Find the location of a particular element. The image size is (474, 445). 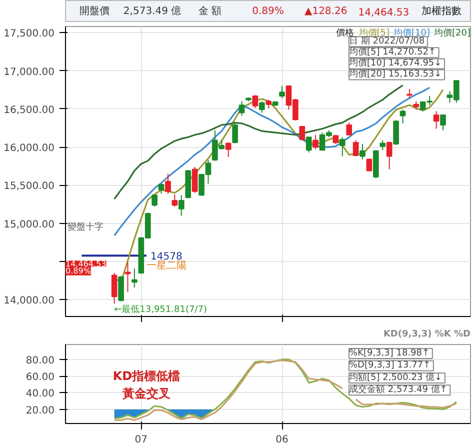

annotation: %K[9,3,3] 18.98↑ is located at coordinates (389, 353).